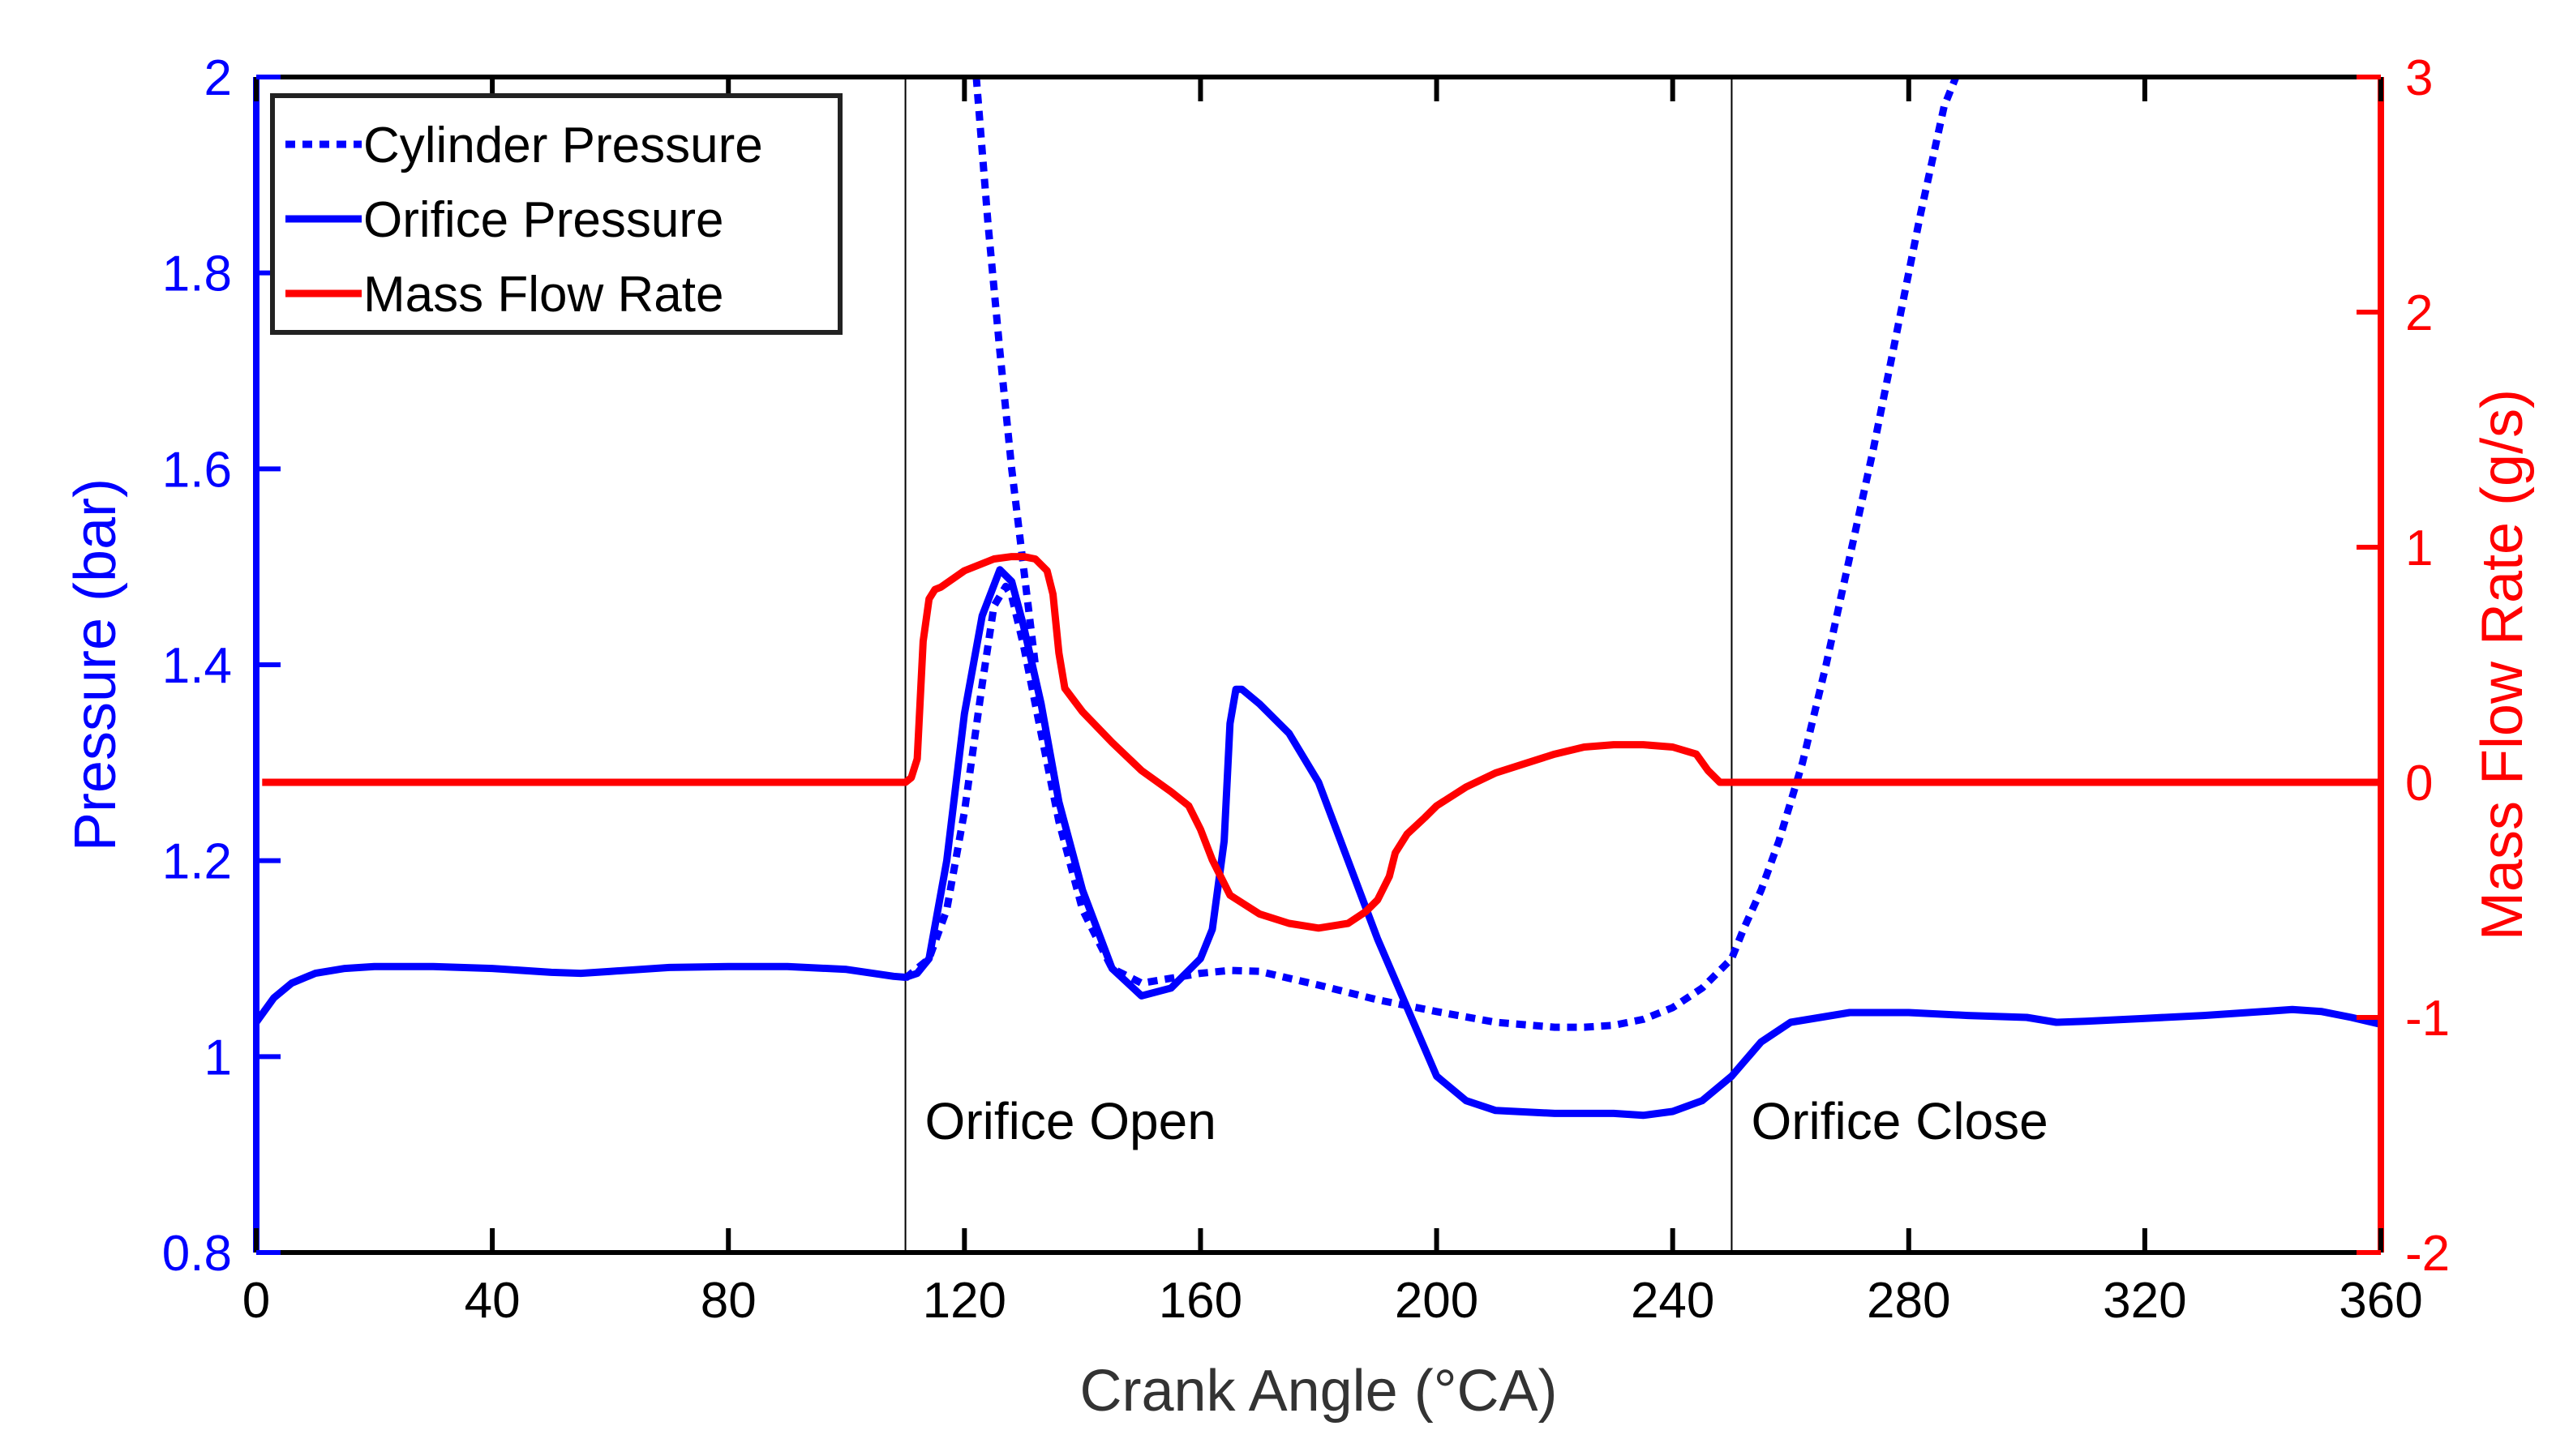 This screenshot has width=2569, height=1456. I want to click on y-right-tick-label-1: -1, so click(2427, 1019).